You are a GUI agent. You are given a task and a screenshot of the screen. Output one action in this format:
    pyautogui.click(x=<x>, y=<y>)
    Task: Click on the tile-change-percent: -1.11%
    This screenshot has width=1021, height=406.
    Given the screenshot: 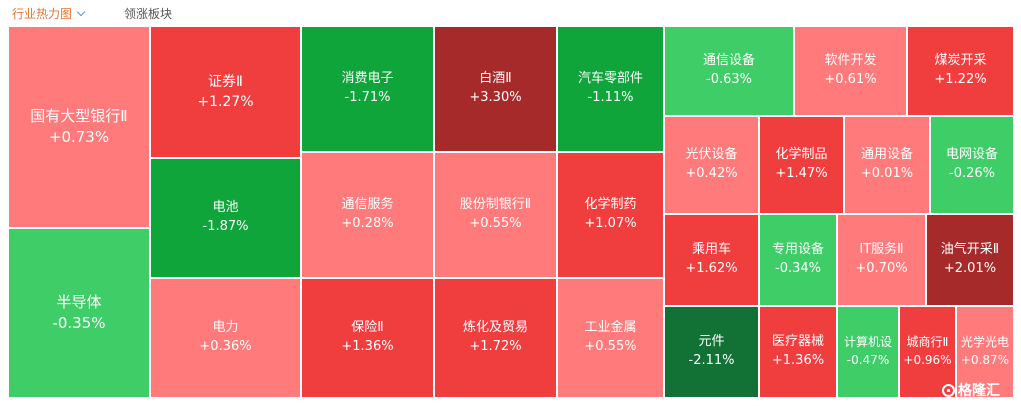 What is the action you would take?
    pyautogui.click(x=610, y=97)
    